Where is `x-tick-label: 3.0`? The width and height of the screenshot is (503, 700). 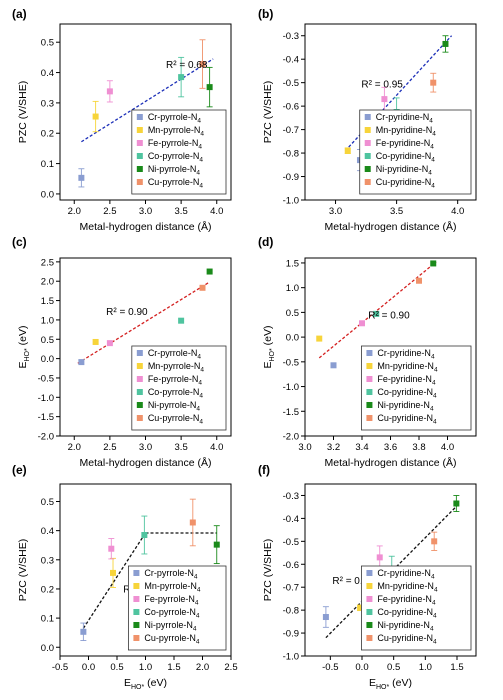 x-tick-label: 3.0 is located at coordinates (304, 447).